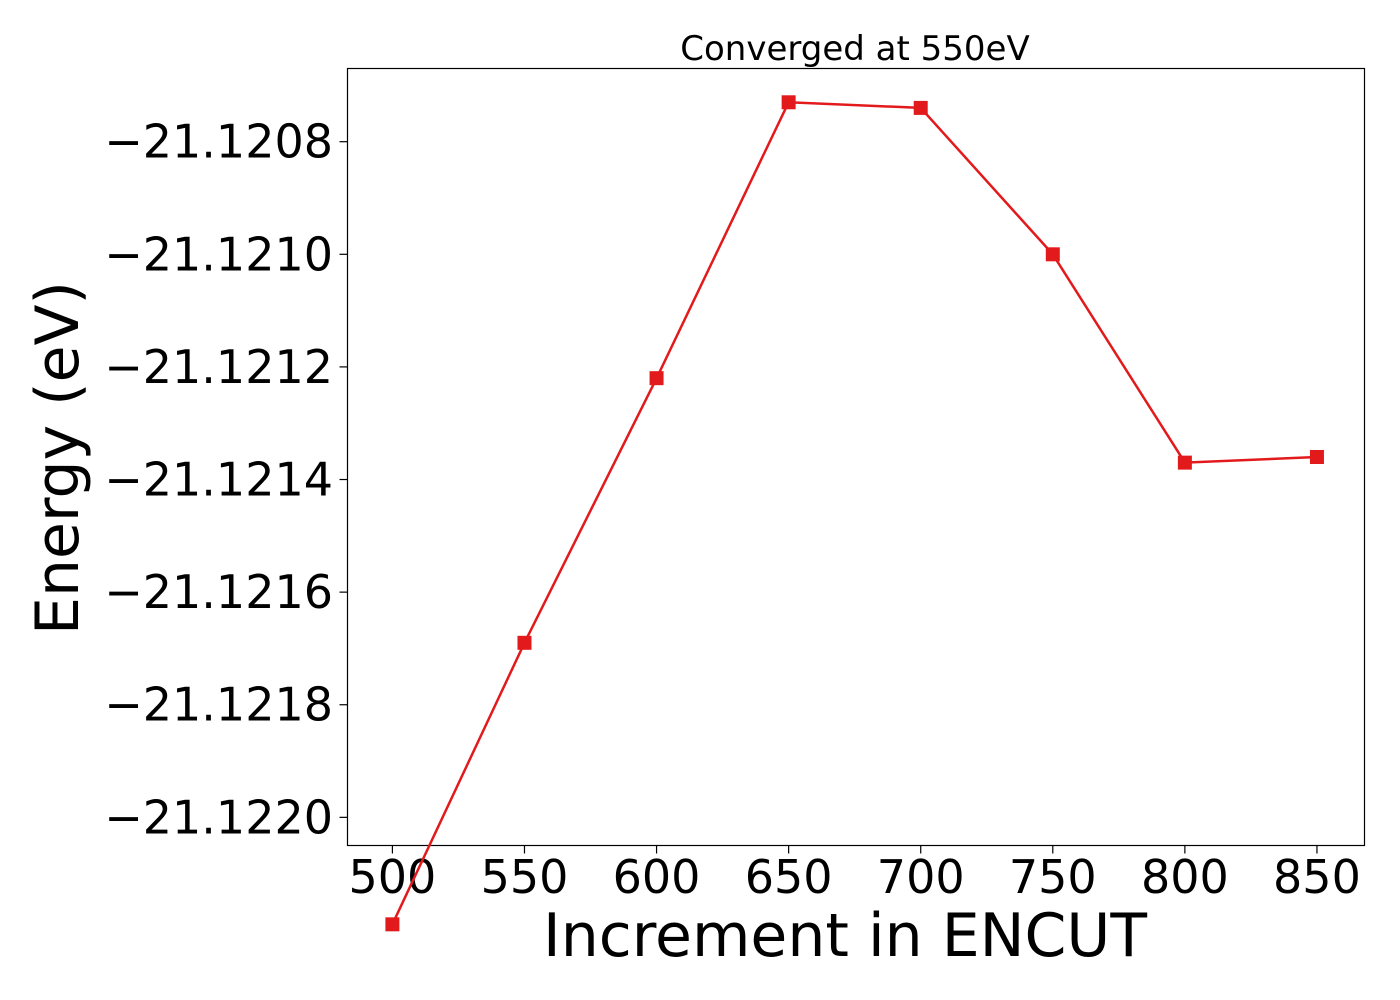  I want to click on y-tick-label: −21.1216, so click(218, 592).